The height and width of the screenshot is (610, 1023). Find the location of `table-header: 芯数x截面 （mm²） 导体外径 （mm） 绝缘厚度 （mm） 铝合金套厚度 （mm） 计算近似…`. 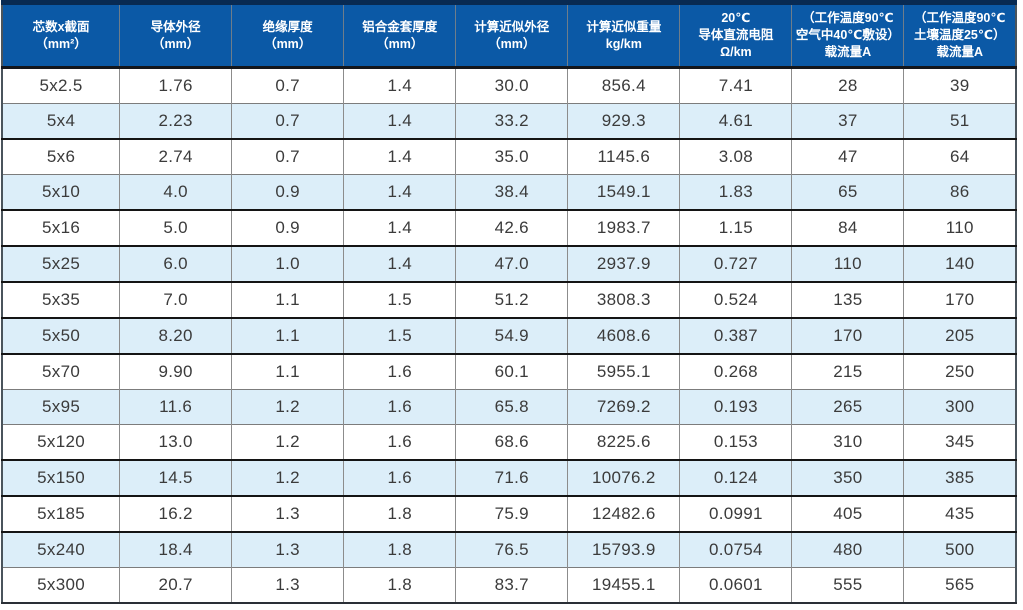

table-header: 芯数x截面 （mm²） 导体外径 （mm） 绝缘厚度 （mm） 铝合金套厚度 （mm） 计算近似… is located at coordinates (509, 35).